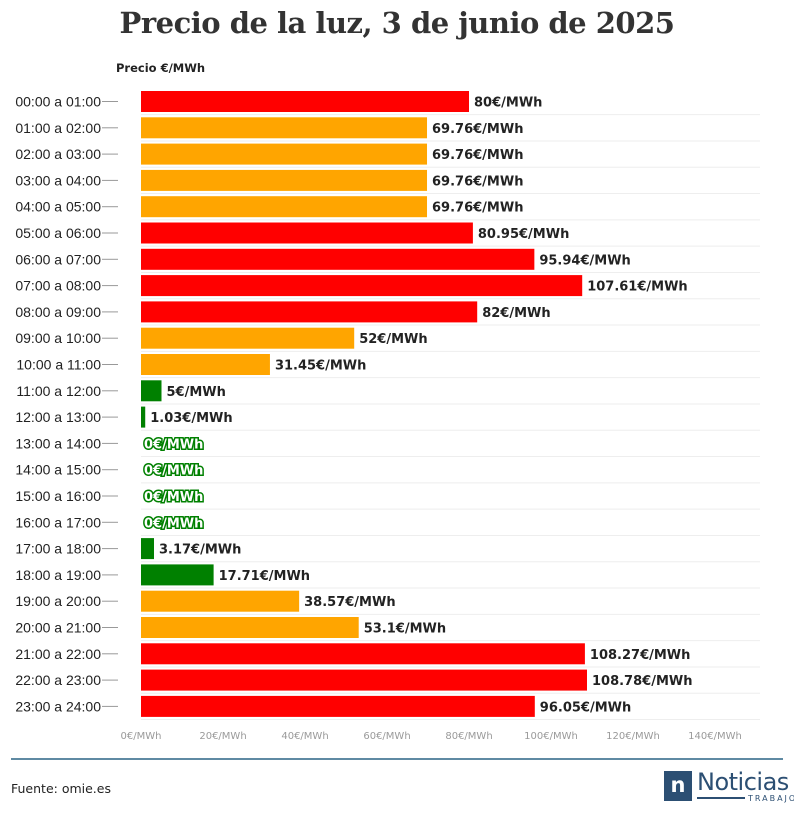  Describe the element at coordinates (161, 68) in the screenshot. I see `y-axis-label: Precio €/MWh` at that location.